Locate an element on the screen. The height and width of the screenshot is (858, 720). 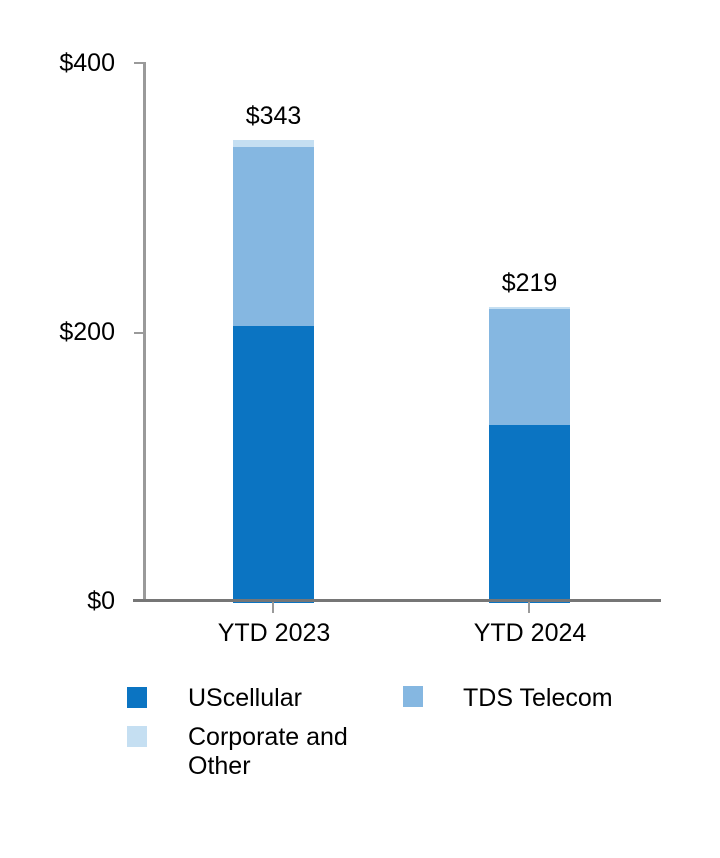
x-axis-label-ytd-2023: YTD 2023 is located at coordinates (274, 633).